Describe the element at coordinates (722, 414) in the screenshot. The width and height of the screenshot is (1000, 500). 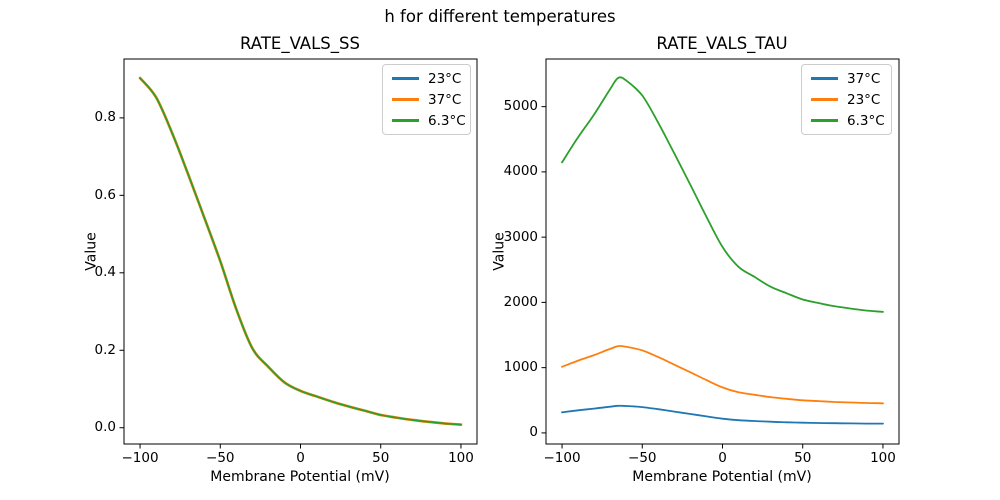
I see `curve-tau-37c` at that location.